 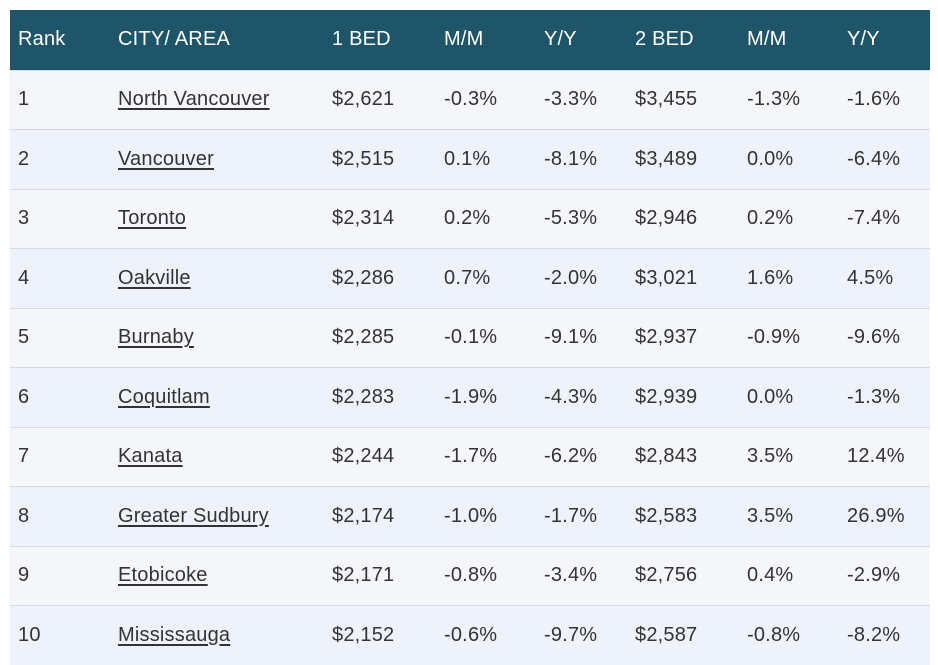 I want to click on bed1-mm-cell: -1.0%, so click(x=471, y=515).